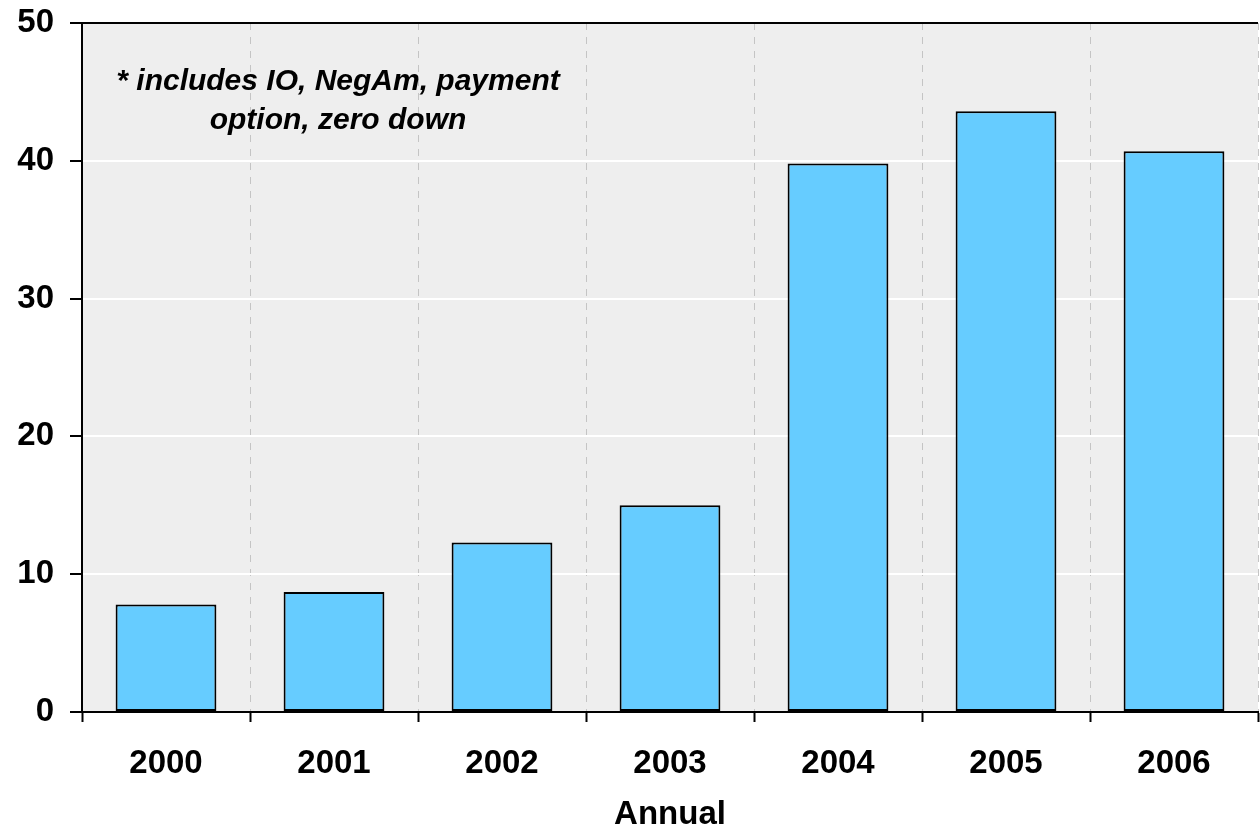  I want to click on x-tick-label: 2005, so click(1006, 761).